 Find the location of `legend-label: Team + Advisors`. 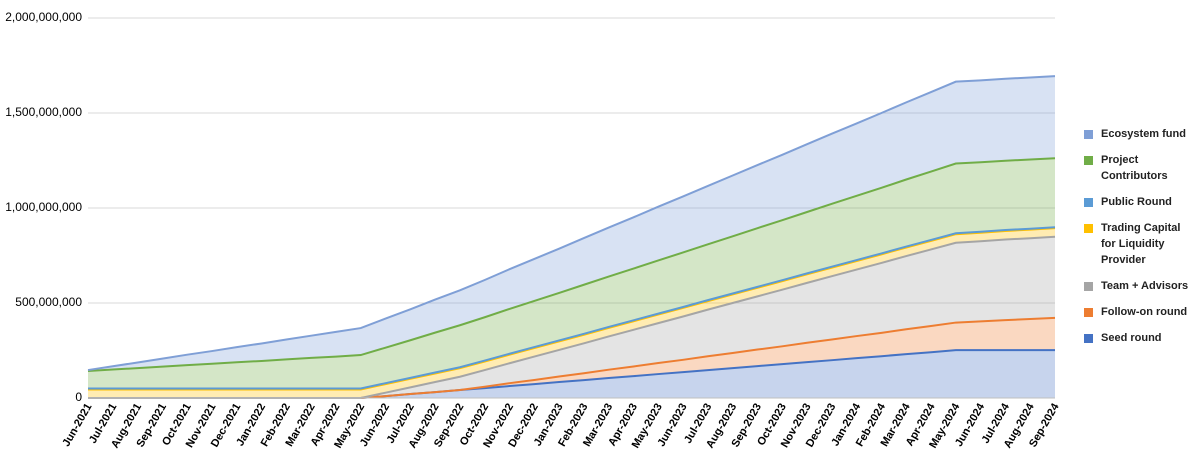

legend-label: Team + Advisors is located at coordinates (1145, 286).